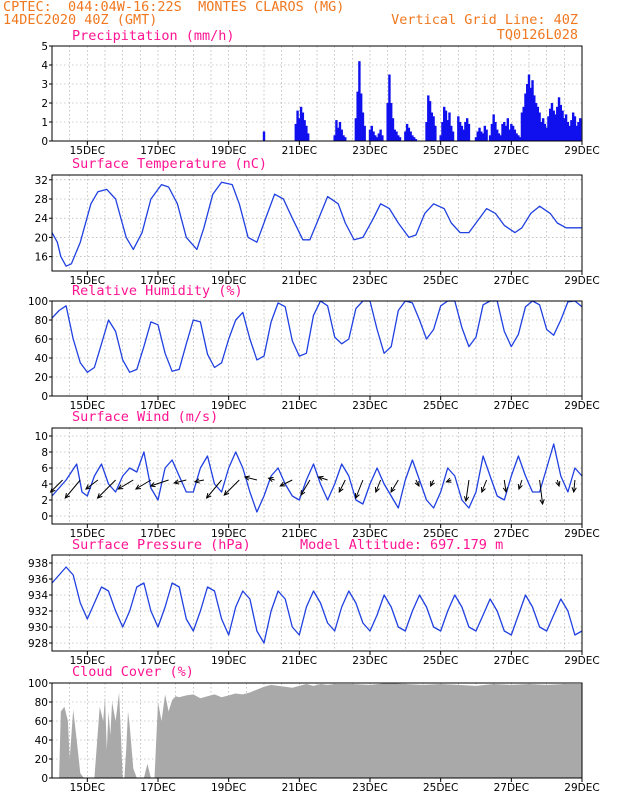 This screenshot has width=618, height=800. I want to click on pressure-title: Surface Pressure (hPa), so click(161, 545).